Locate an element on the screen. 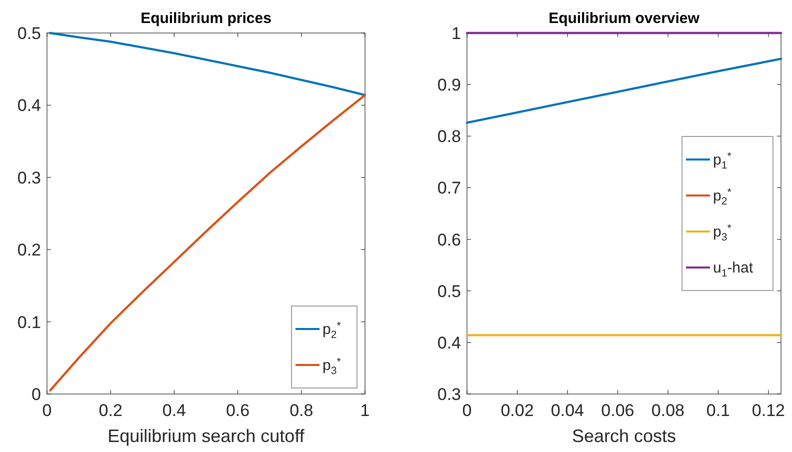  x-axis-title: Equilibrium search cutoff is located at coordinates (207, 436).